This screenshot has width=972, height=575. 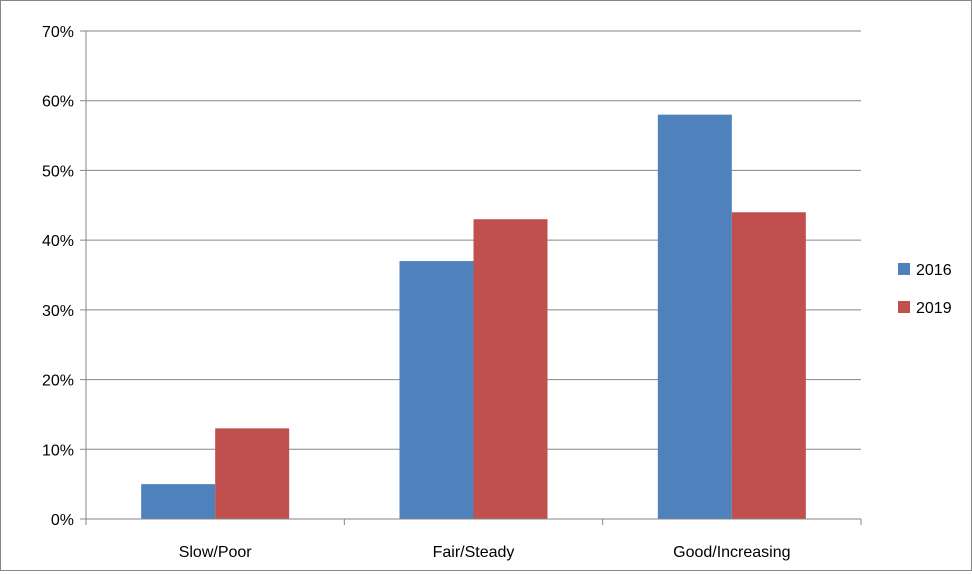 What do you see at coordinates (58, 450) in the screenshot?
I see `y-tick-label: 10%` at bounding box center [58, 450].